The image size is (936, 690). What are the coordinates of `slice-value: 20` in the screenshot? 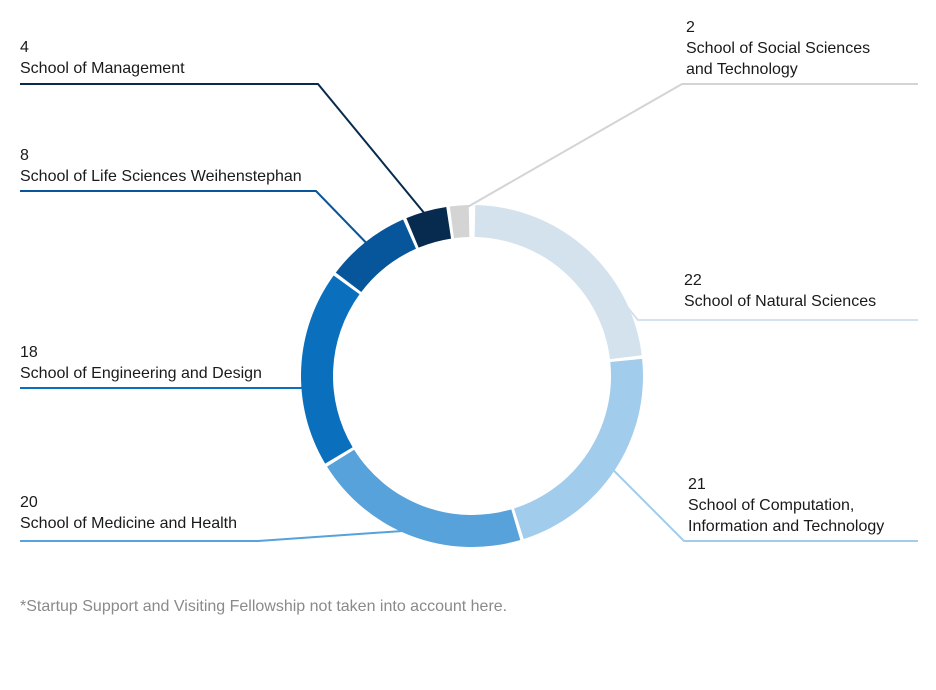 It's located at (29, 502).